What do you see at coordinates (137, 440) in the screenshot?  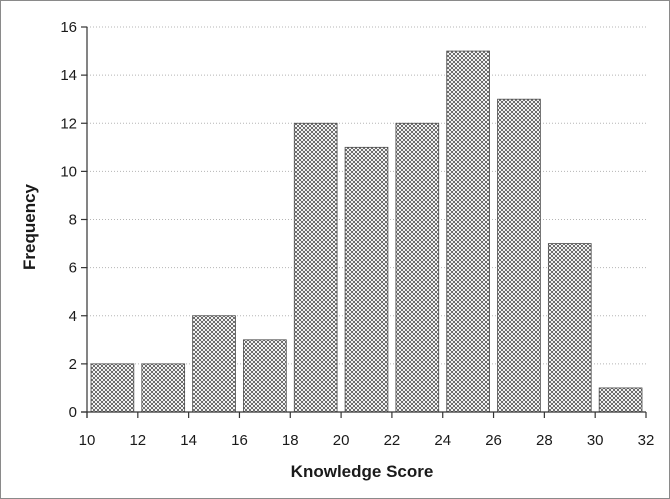 I see `x-tick-label-12: 12` at bounding box center [137, 440].